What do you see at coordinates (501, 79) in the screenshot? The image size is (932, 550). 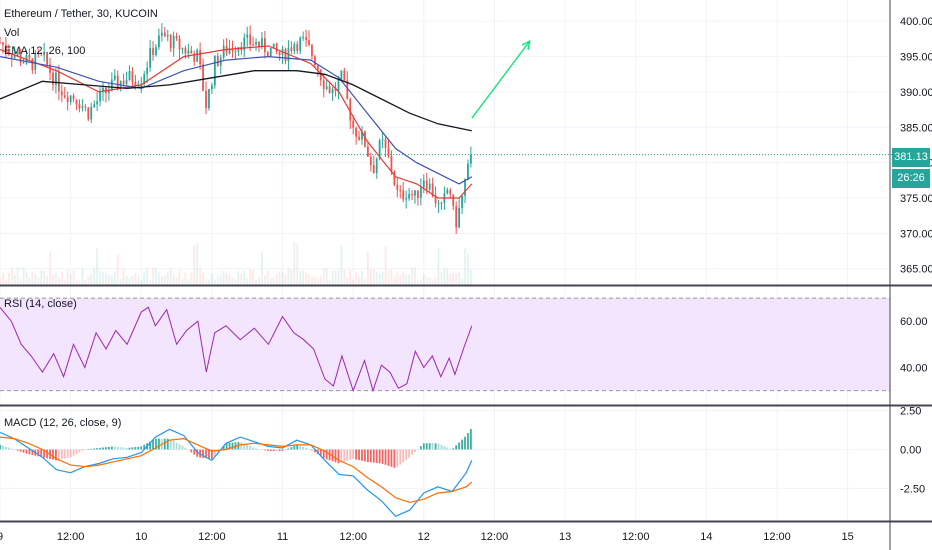 I see `arrow-line` at bounding box center [501, 79].